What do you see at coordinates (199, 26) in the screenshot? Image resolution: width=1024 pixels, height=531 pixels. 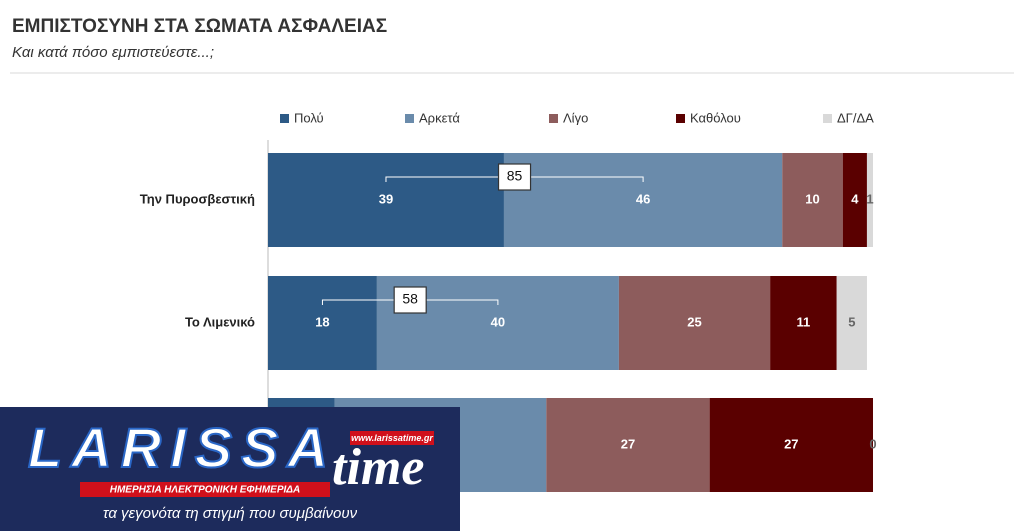 I see `chart-title: ΕΜΠΙΣΤΟΣΥΝΗ ΣΤΑ ΣΩΜΑΤΑ ΑΣΦΑΛΕΙΑΣ` at bounding box center [199, 26].